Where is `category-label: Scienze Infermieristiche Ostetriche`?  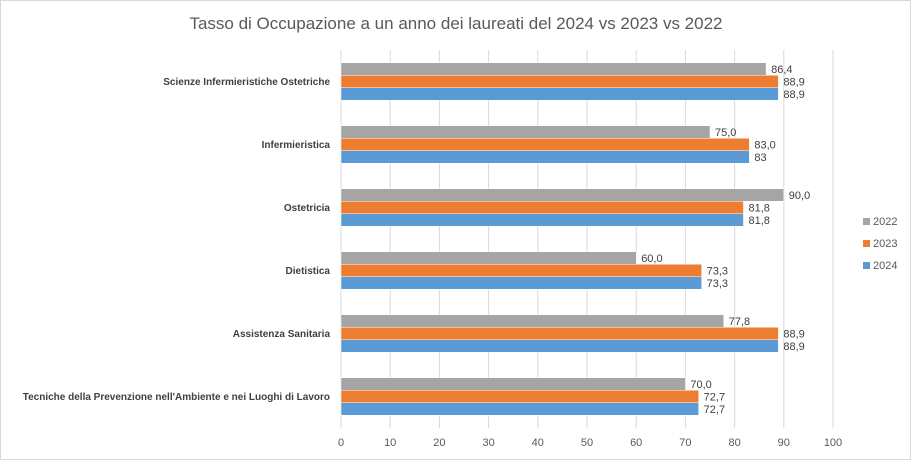 category-label: Scienze Infermieristiche Ostetriche is located at coordinates (246, 82).